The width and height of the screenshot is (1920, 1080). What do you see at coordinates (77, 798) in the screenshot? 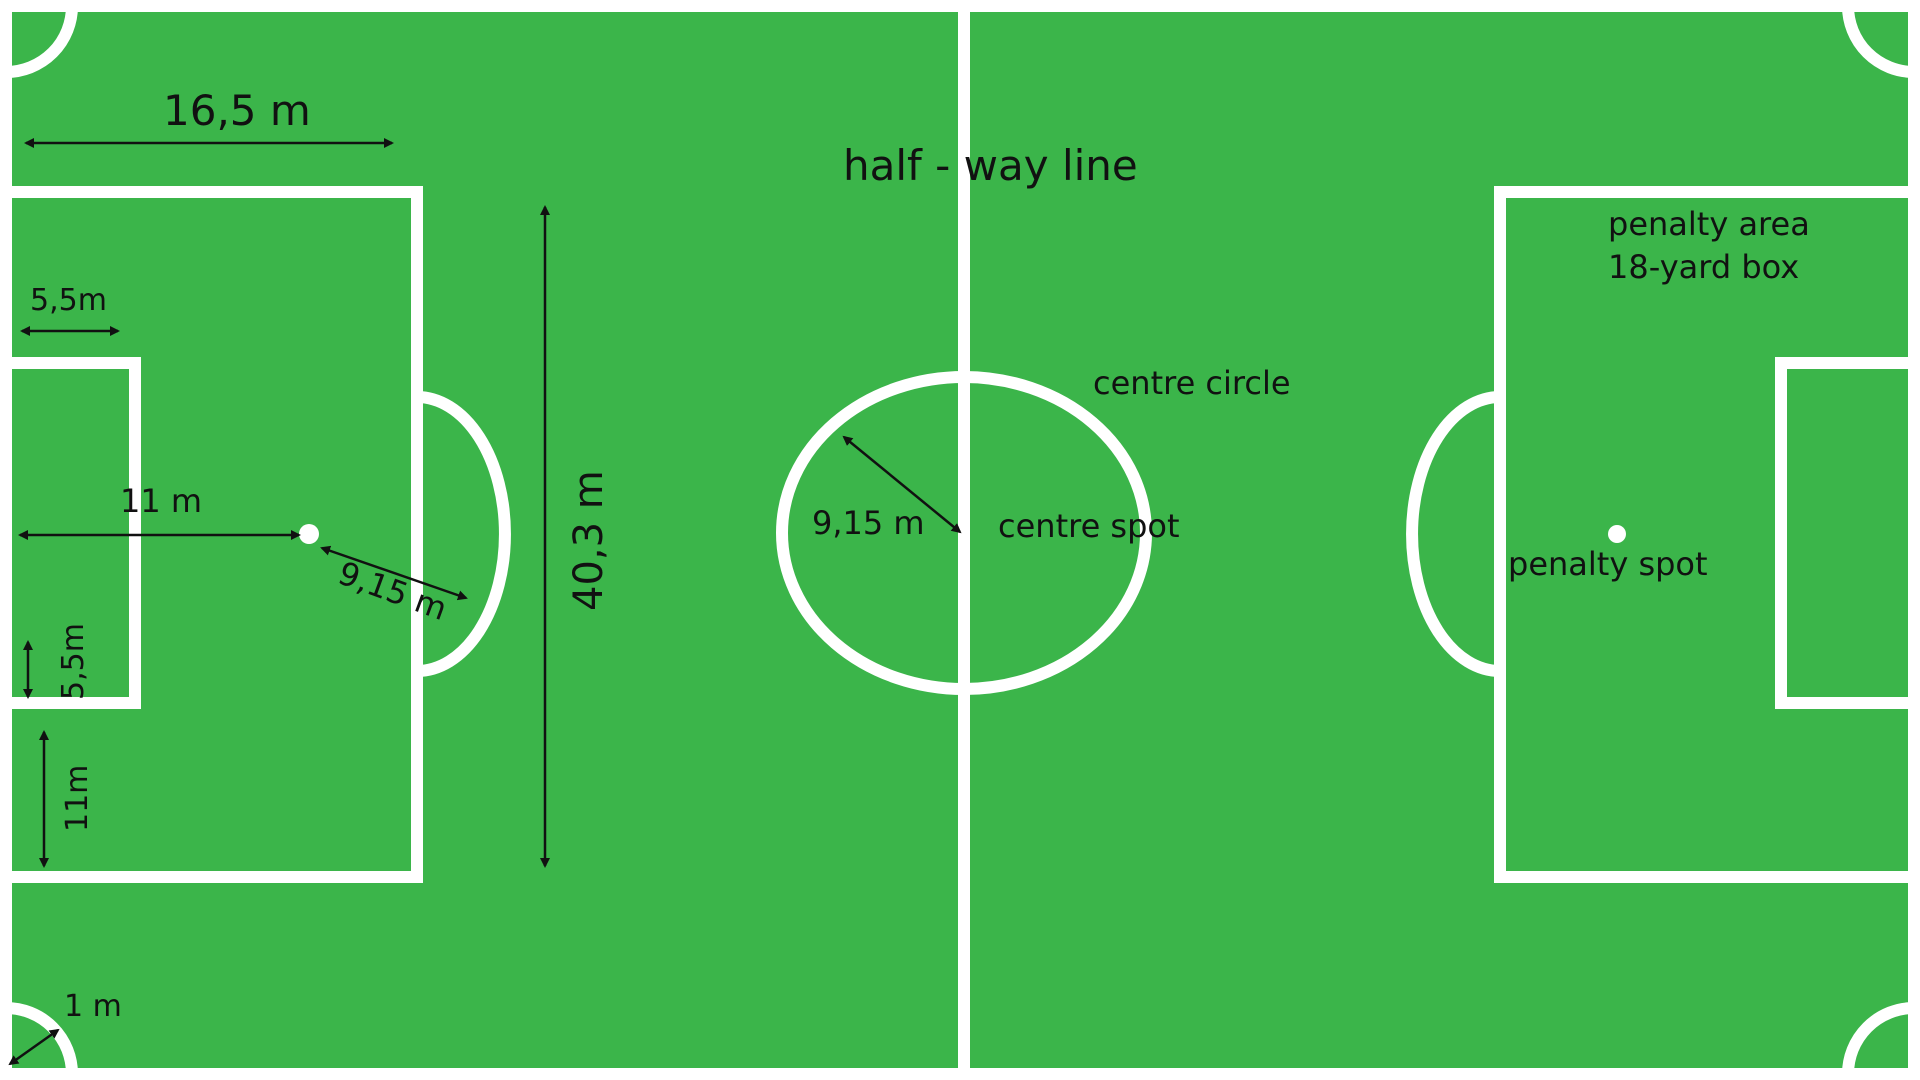
I see `label-side-11m: 11m` at bounding box center [77, 798].